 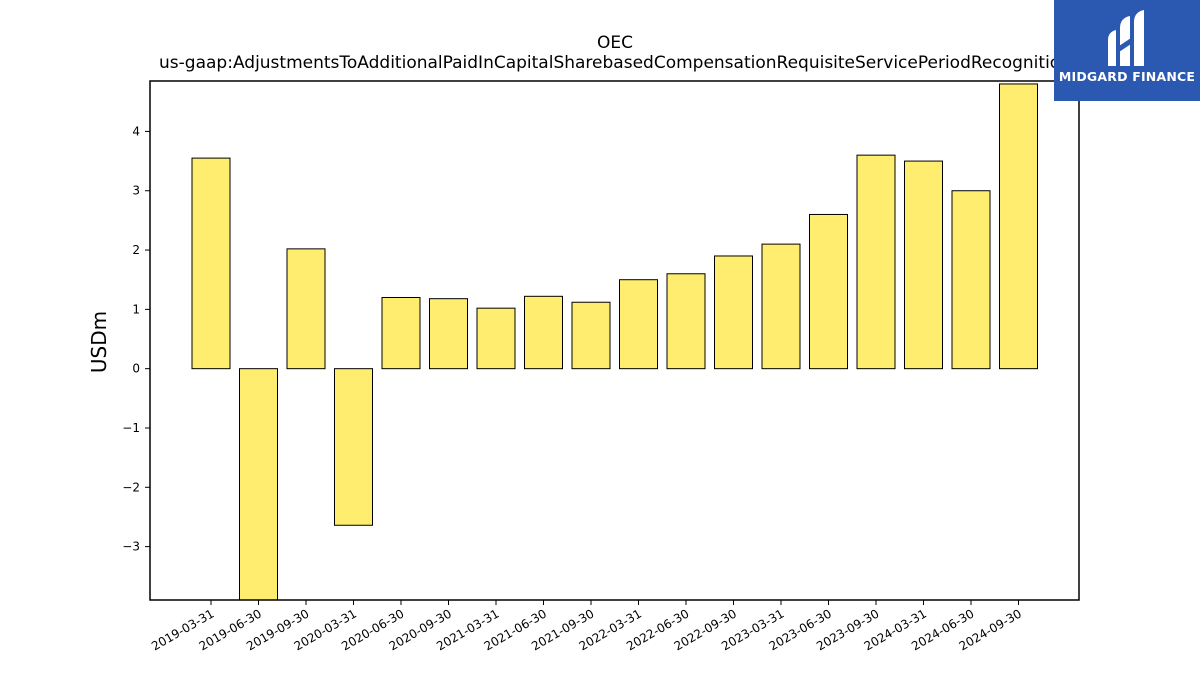 What do you see at coordinates (1127, 76) in the screenshot?
I see `brand-name: MIDGARD FINANCE` at bounding box center [1127, 76].